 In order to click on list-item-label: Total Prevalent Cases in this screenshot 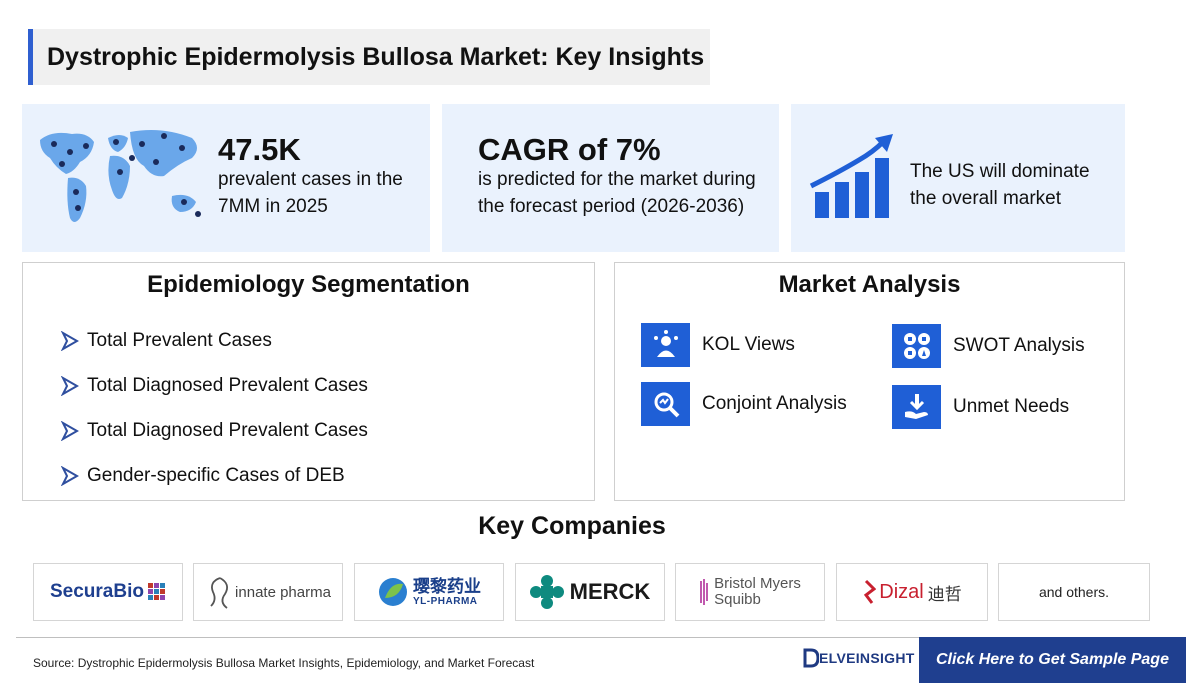, I will do `click(179, 340)`.